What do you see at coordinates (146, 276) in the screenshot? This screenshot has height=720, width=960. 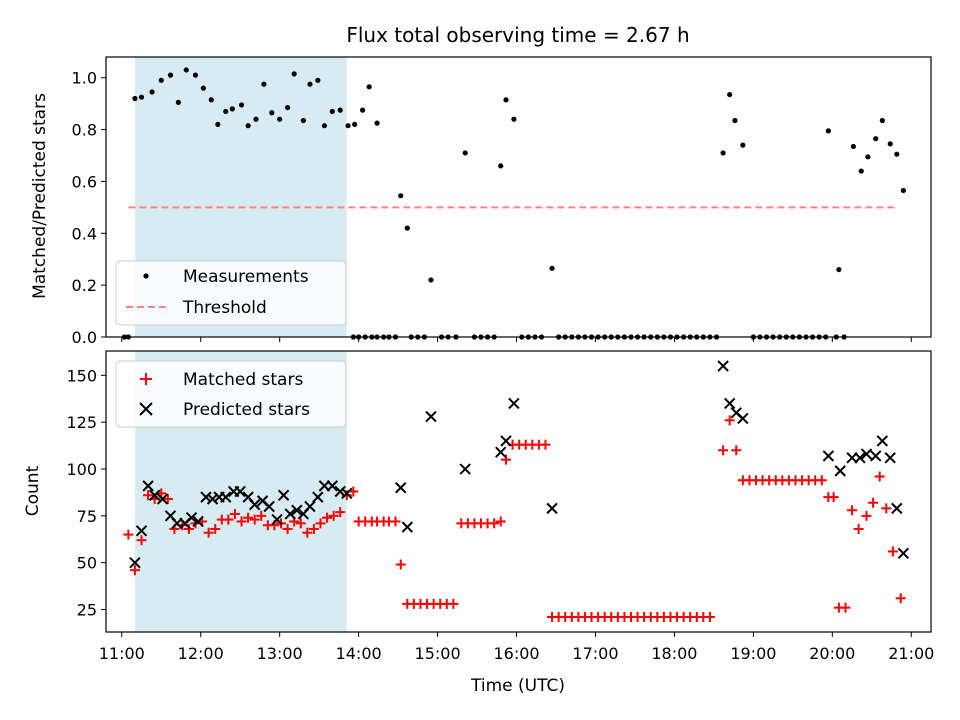 I see `legend-marker-measurements` at bounding box center [146, 276].